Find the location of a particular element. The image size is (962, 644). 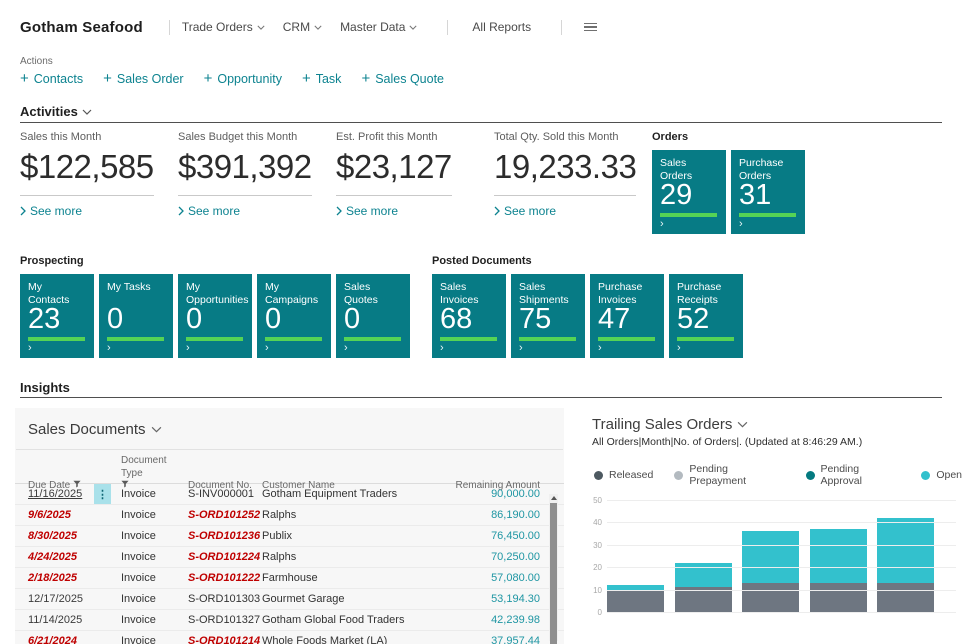

cue-tile-sales-invoices: Sales Invoices 68 › is located at coordinates (469, 316).